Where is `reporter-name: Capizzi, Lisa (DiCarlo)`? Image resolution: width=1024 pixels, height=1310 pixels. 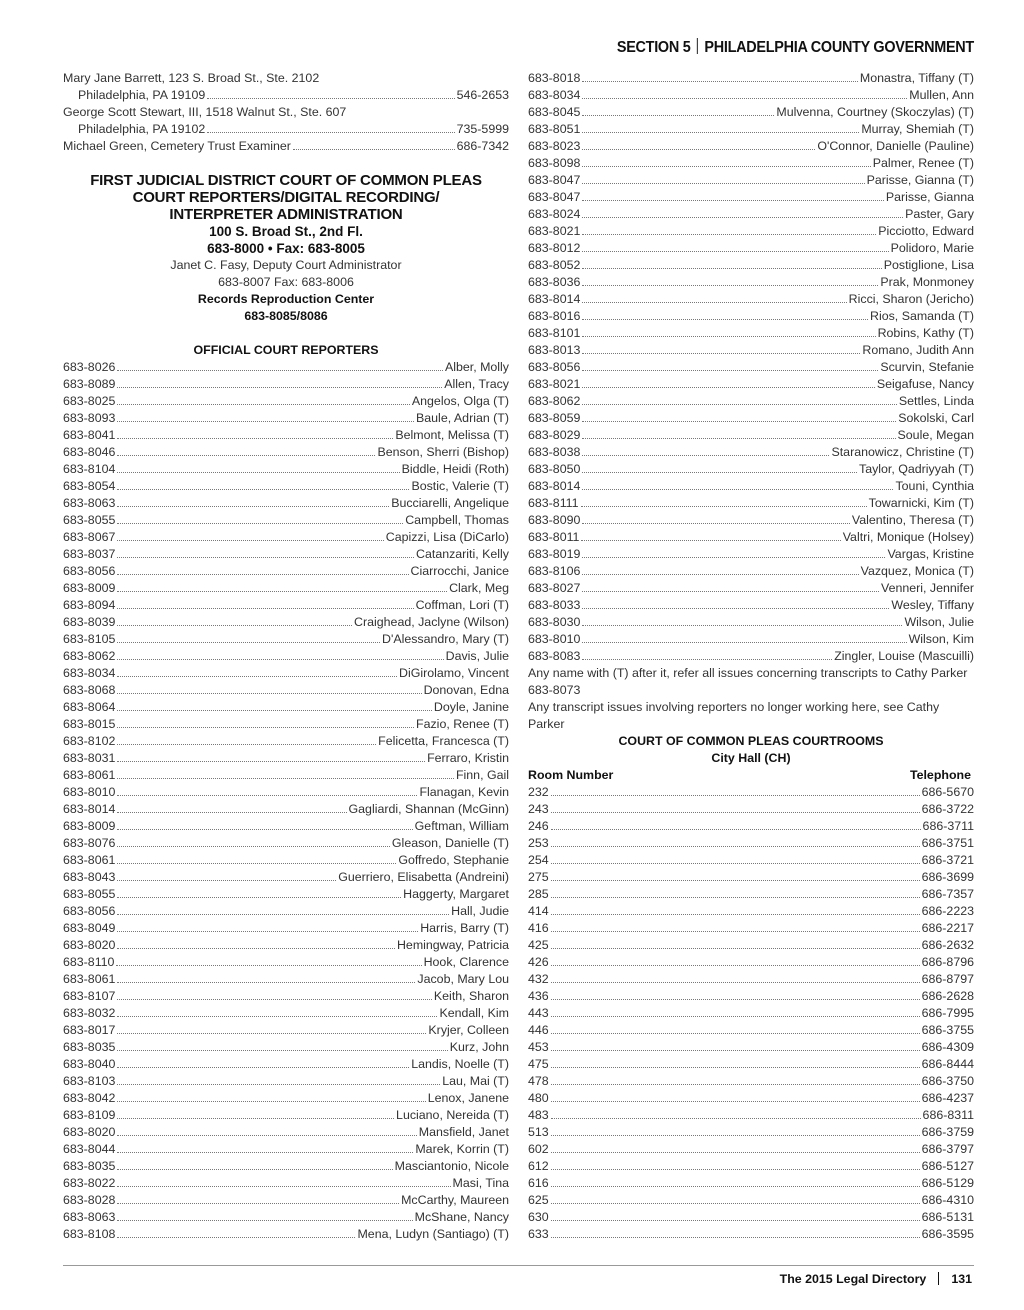
reporter-name: Capizzi, Lisa (DiCarlo) is located at coordinates (447, 537).